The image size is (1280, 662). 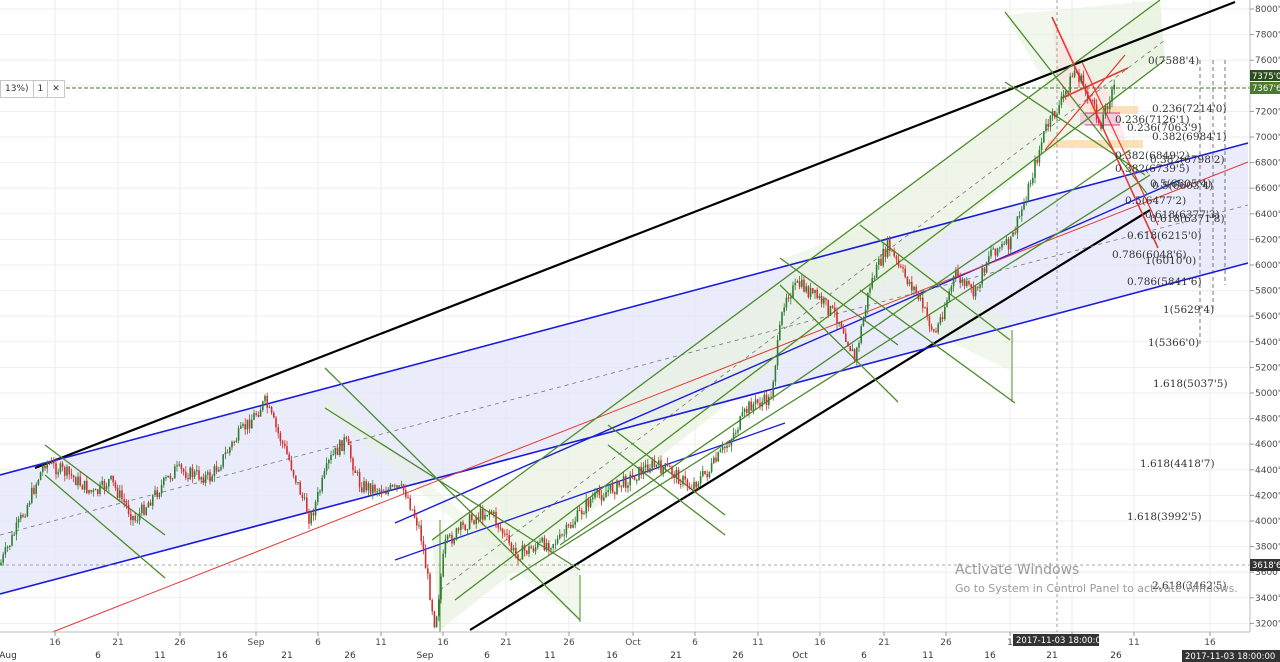 I want to click on price-tick-label: 5800'0, so click(x=1267, y=292).